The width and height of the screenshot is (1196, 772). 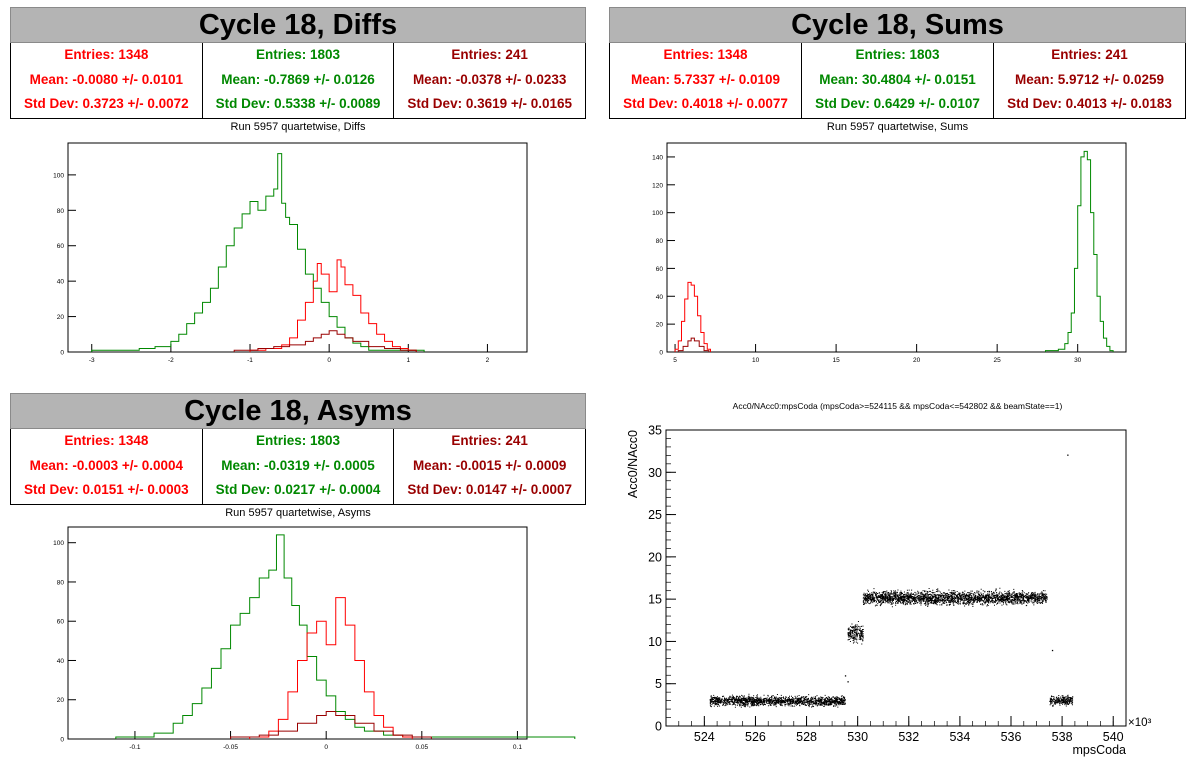 What do you see at coordinates (298, 103) in the screenshot?
I see `stat-stddev: Std Dev: 0.5338 +/- 0.0089` at bounding box center [298, 103].